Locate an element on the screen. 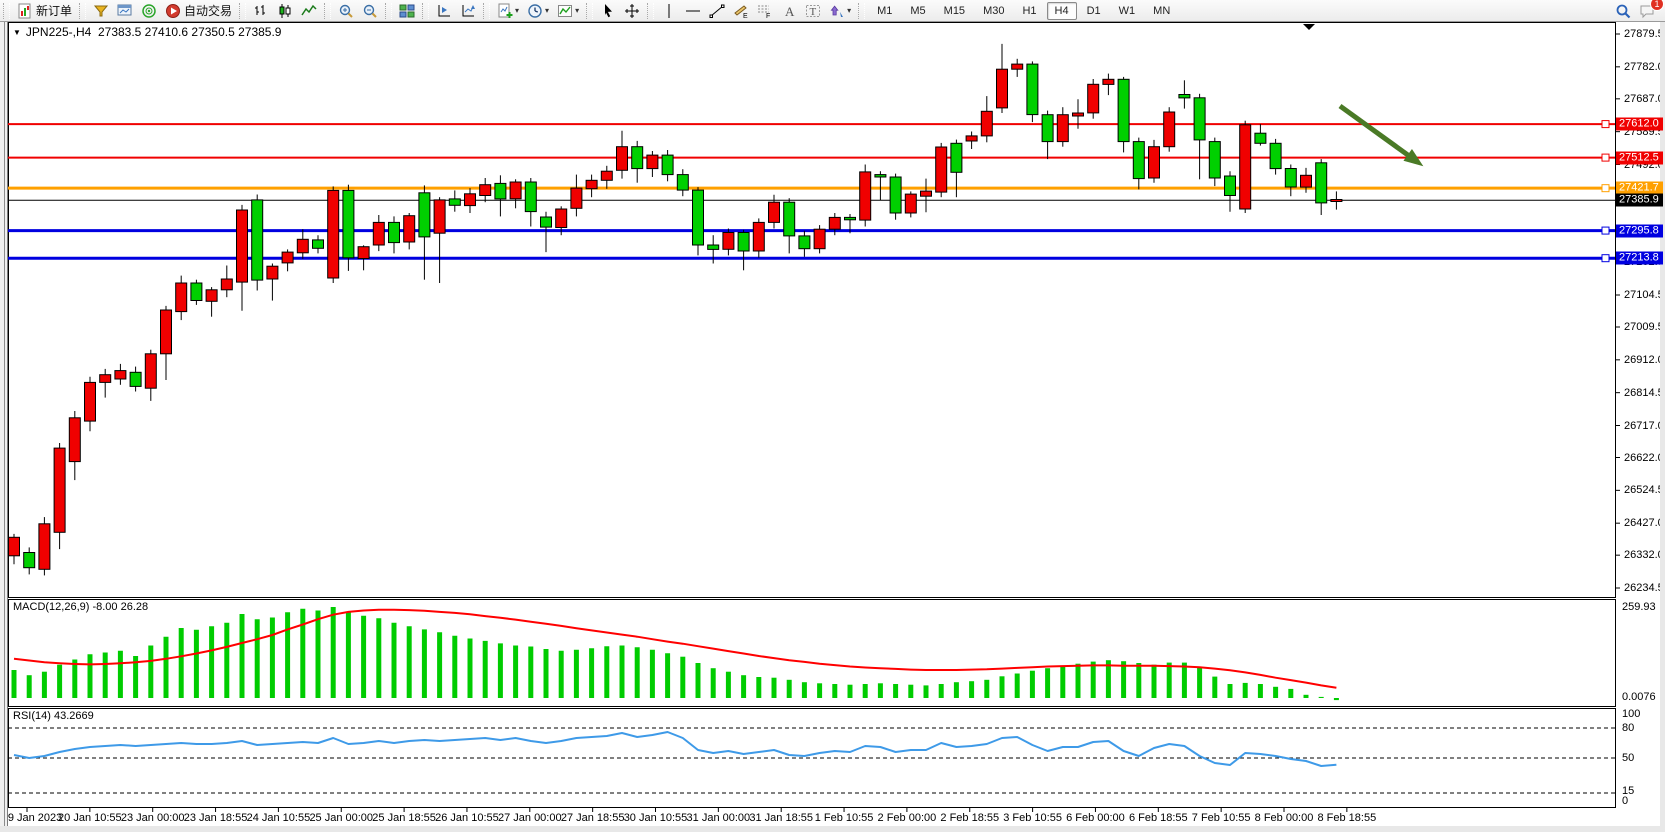  price-axis-tick: 26814.5 is located at coordinates (1644, 392).